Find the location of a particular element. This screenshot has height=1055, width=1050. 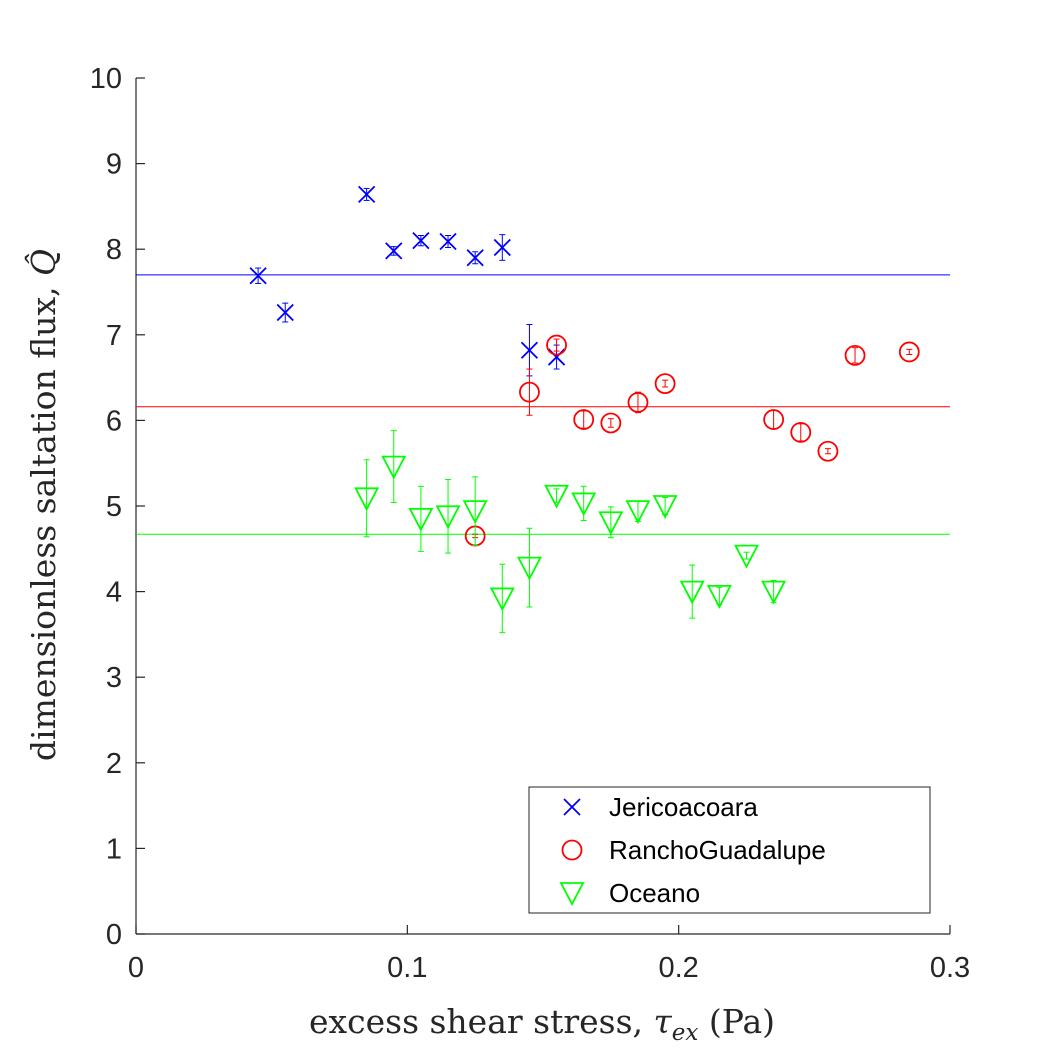

y-tick-label: 7 is located at coordinates (114, 336).